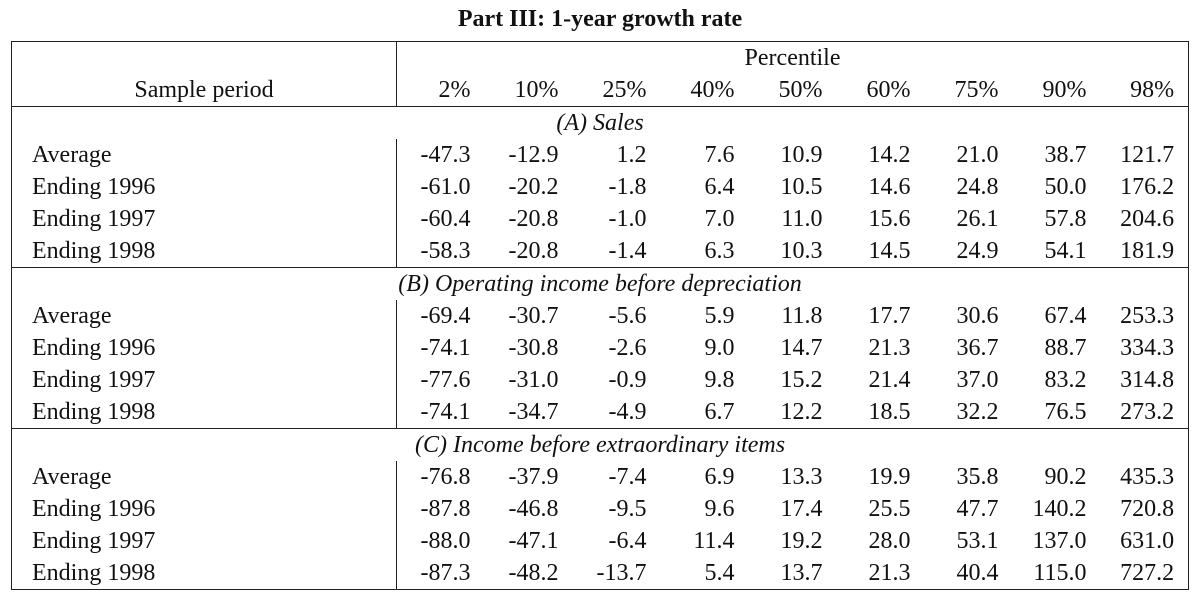 This screenshot has height=612, width=1200. What do you see at coordinates (801, 477) in the screenshot?
I see `table-cell: 13.3` at bounding box center [801, 477].